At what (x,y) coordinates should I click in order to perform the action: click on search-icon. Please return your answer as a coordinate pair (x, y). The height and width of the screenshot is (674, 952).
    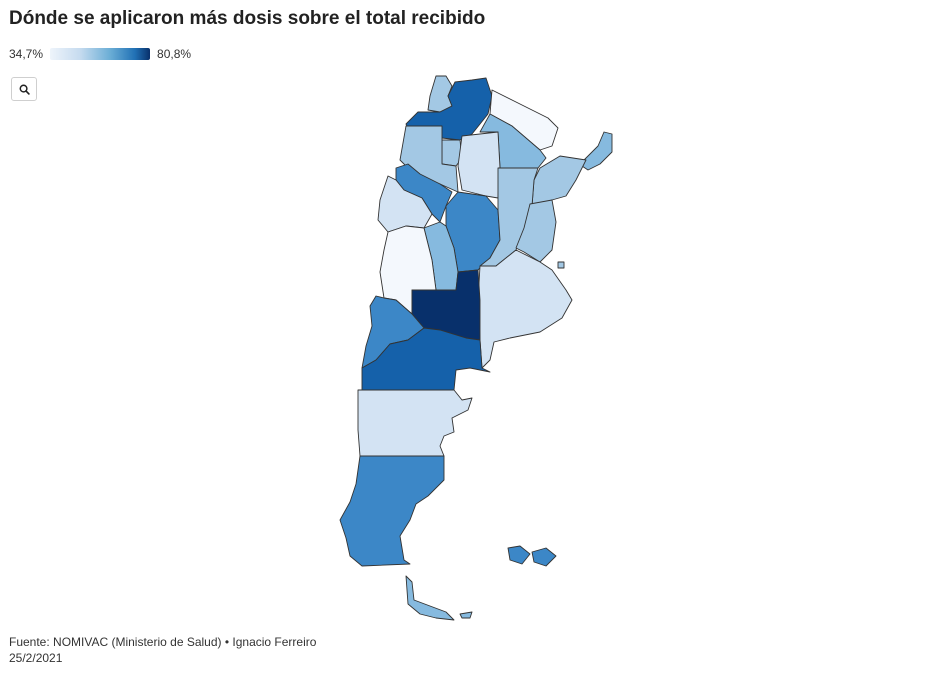
    Looking at the image, I should click on (24, 89).